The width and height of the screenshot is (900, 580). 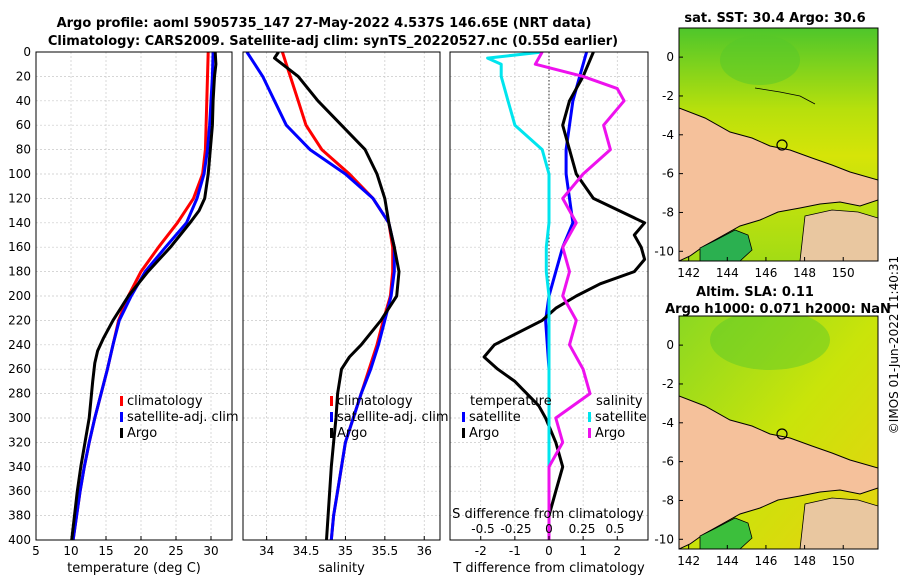 I want to click on map-y-tick-label: -4, so click(x=668, y=423).